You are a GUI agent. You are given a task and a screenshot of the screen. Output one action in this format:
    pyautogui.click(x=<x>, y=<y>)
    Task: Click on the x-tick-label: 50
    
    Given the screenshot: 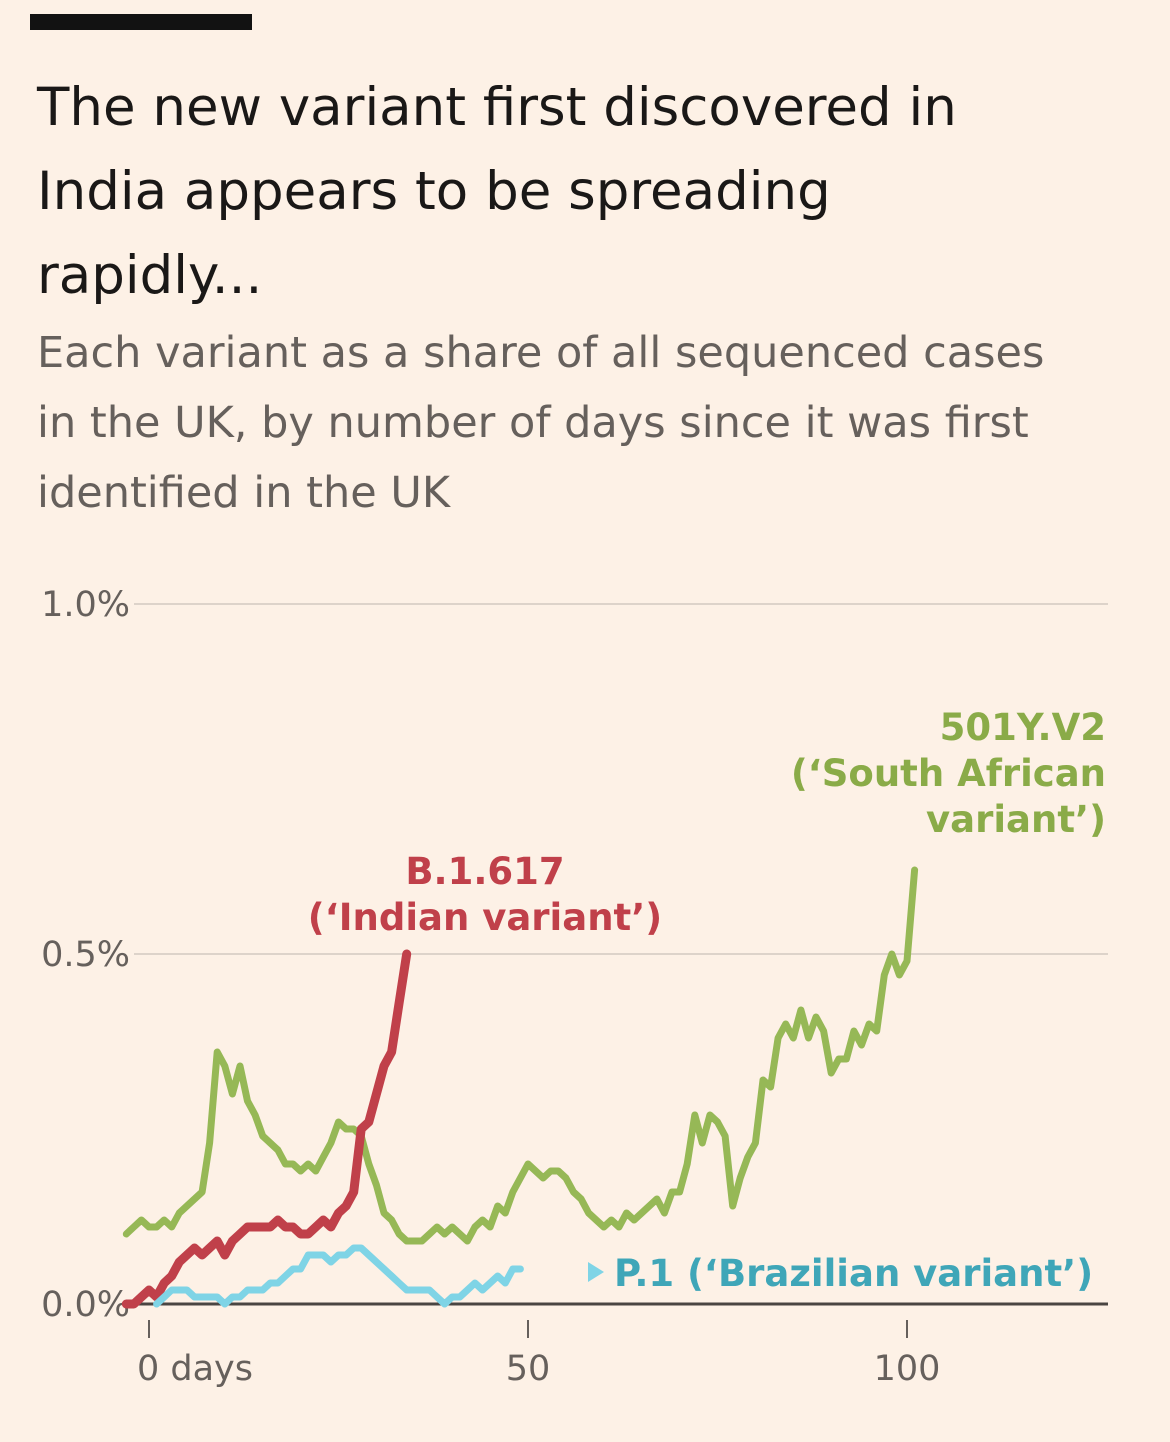 What is the action you would take?
    pyautogui.click(x=528, y=1369)
    